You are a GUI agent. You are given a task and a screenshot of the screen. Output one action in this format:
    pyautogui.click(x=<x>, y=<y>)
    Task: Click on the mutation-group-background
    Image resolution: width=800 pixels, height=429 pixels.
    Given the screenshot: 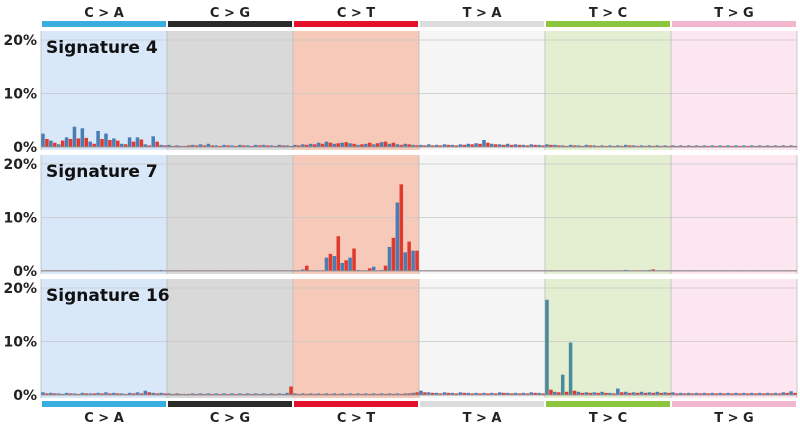 What is the action you would take?
    pyautogui.click(x=734, y=338)
    